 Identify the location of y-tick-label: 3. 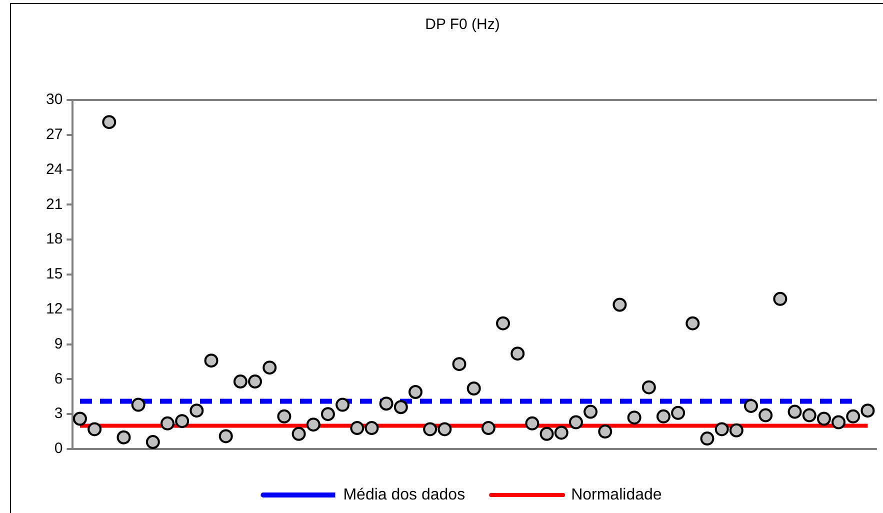
(58, 413).